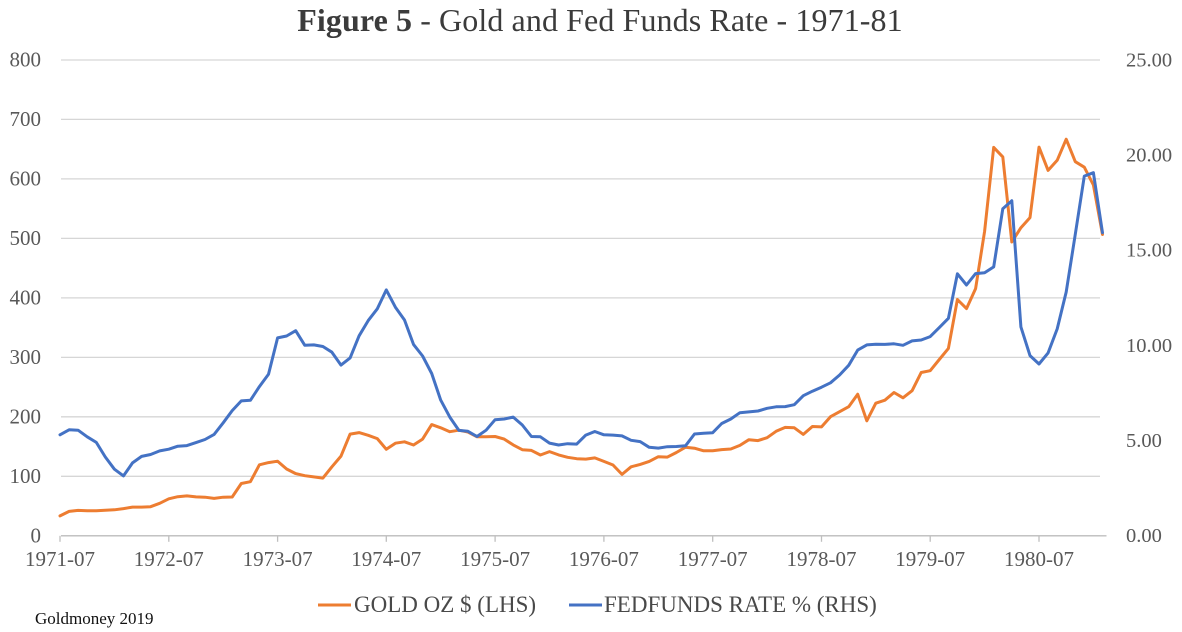  What do you see at coordinates (94, 618) in the screenshot?
I see `svg-text: Goldmoney 2019` at bounding box center [94, 618].